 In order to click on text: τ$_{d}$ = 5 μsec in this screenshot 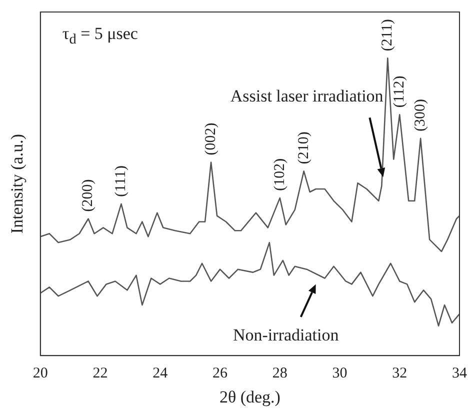, I will do `click(100, 36)`.